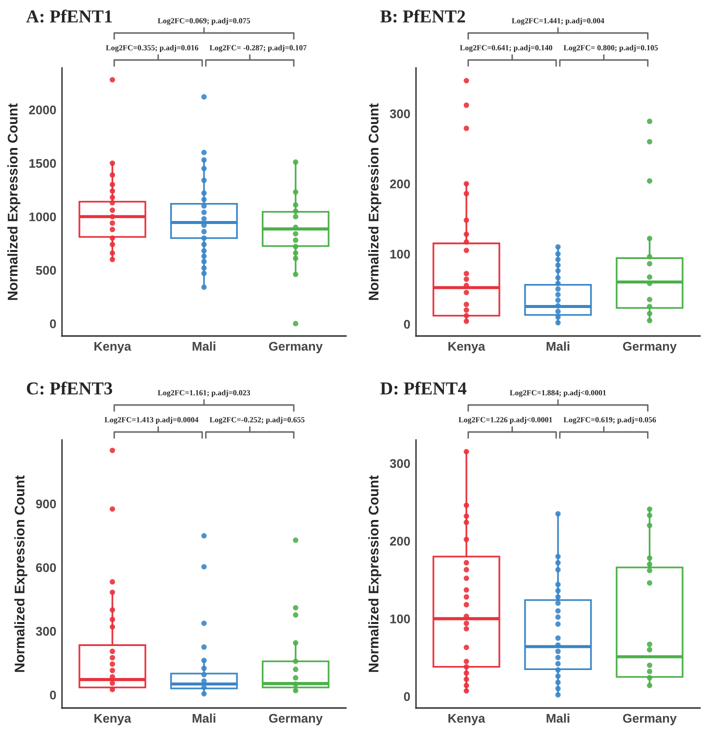 This screenshot has height=744, width=708. I want to click on y-tick-label: 900, so click(46, 504).